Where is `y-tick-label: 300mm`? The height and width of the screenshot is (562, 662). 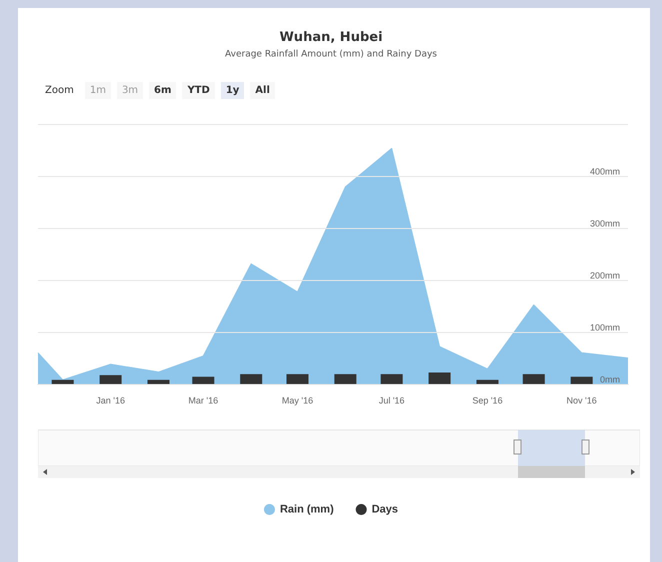 y-tick-label: 300mm is located at coordinates (605, 223).